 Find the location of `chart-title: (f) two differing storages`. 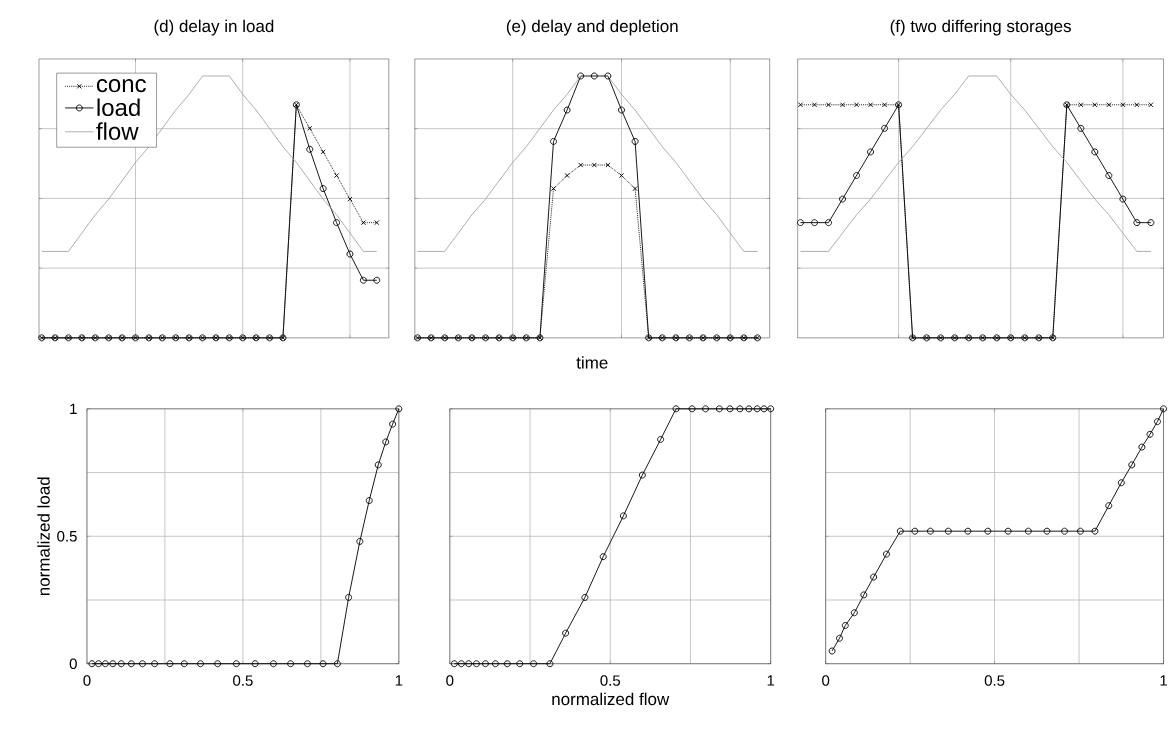

chart-title: (f) two differing storages is located at coordinates (980, 27).